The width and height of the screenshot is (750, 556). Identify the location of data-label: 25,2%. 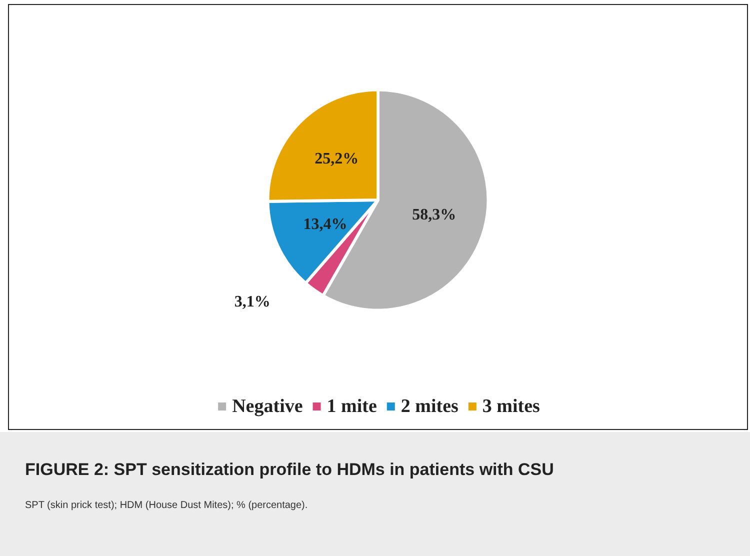
(336, 159).